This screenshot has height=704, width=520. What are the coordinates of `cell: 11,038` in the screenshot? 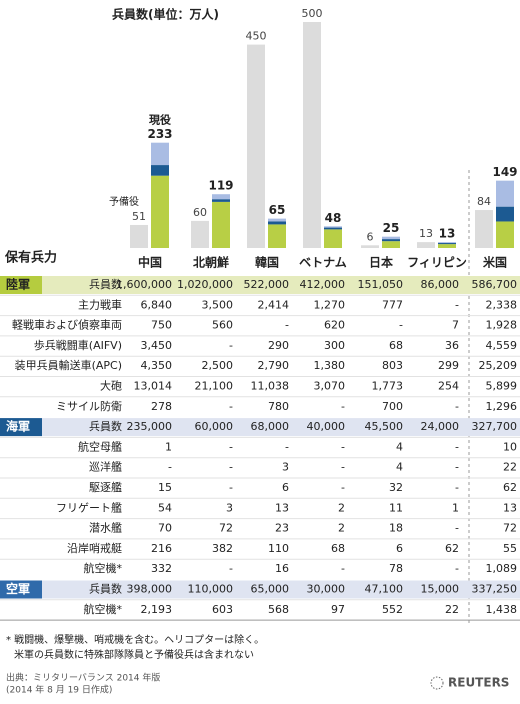 It's located at (270, 386).